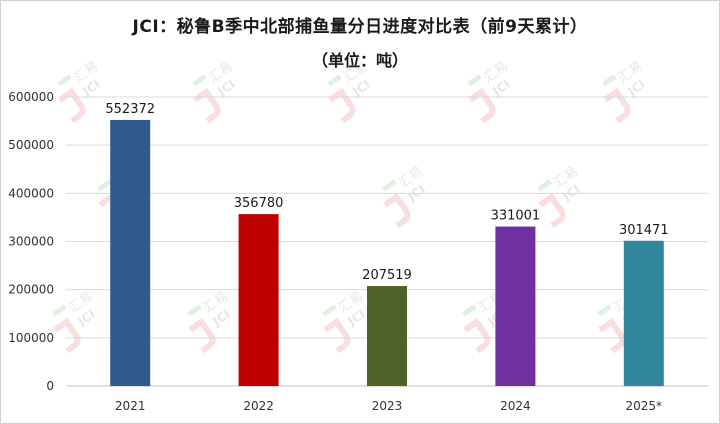  Describe the element at coordinates (259, 203) in the screenshot. I see `data-label: 356780` at that location.